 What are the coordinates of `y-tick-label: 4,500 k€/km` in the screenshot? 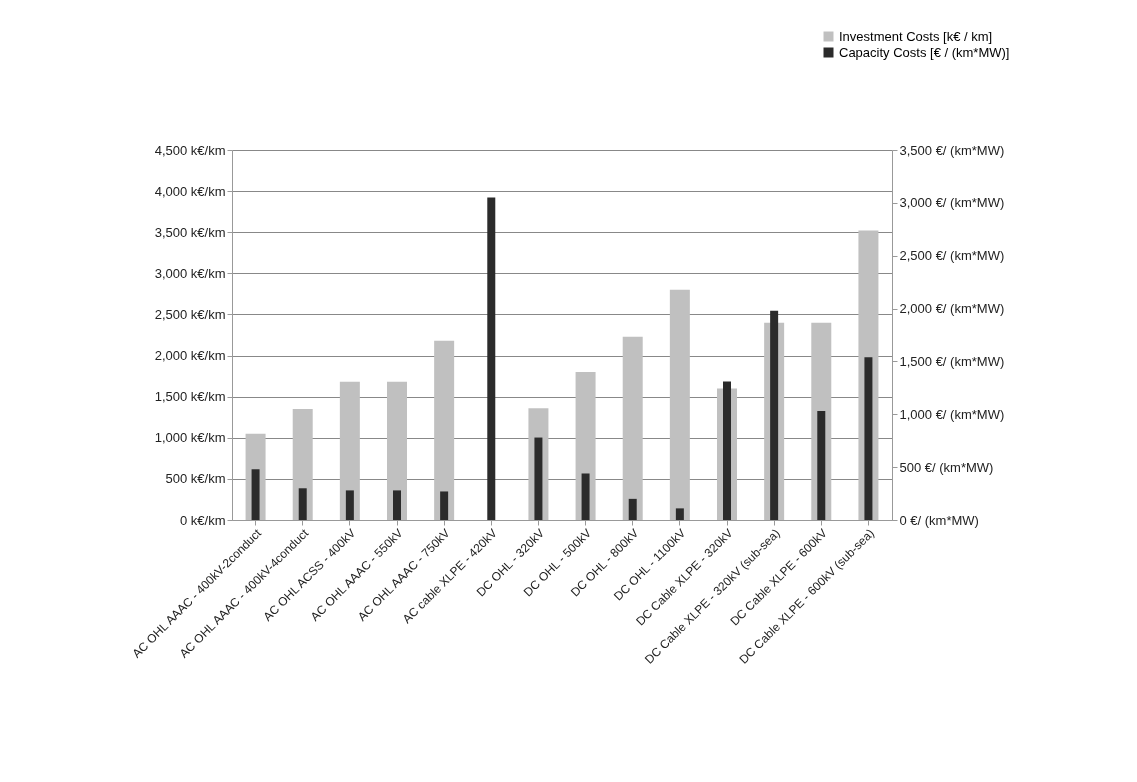 It's located at (190, 150).